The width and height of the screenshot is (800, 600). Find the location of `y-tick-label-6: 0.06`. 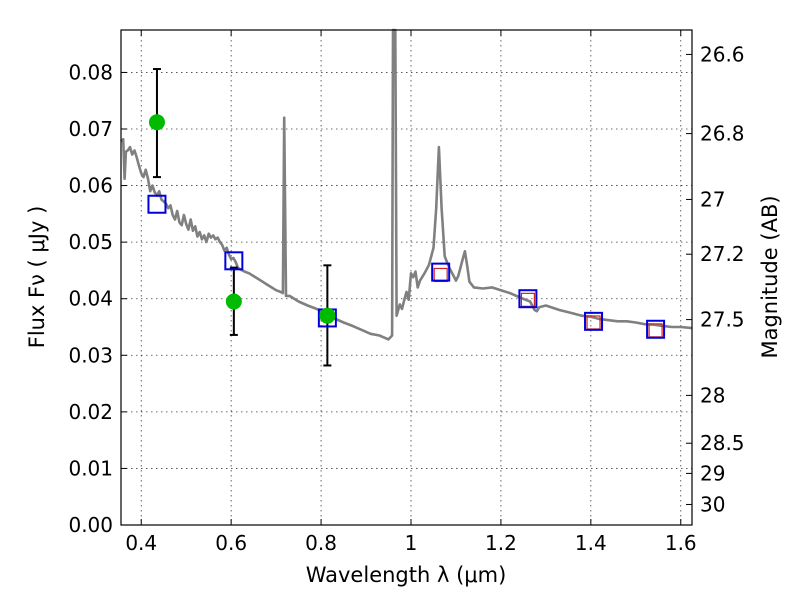

y-tick-label-6: 0.06 is located at coordinates (90, 186).